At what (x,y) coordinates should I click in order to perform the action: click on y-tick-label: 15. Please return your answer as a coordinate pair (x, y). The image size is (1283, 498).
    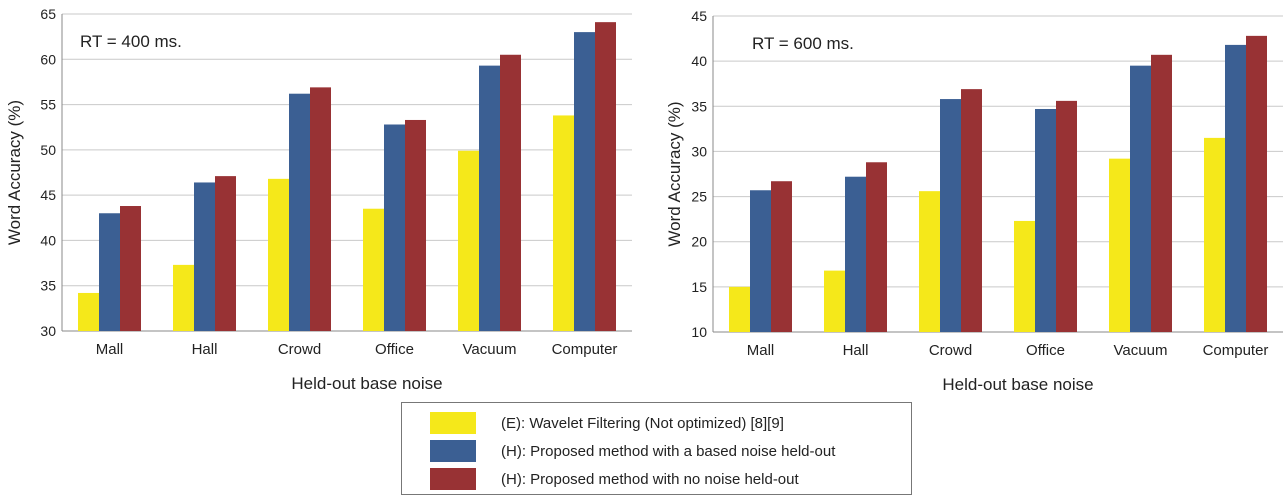
    Looking at the image, I should click on (699, 287).